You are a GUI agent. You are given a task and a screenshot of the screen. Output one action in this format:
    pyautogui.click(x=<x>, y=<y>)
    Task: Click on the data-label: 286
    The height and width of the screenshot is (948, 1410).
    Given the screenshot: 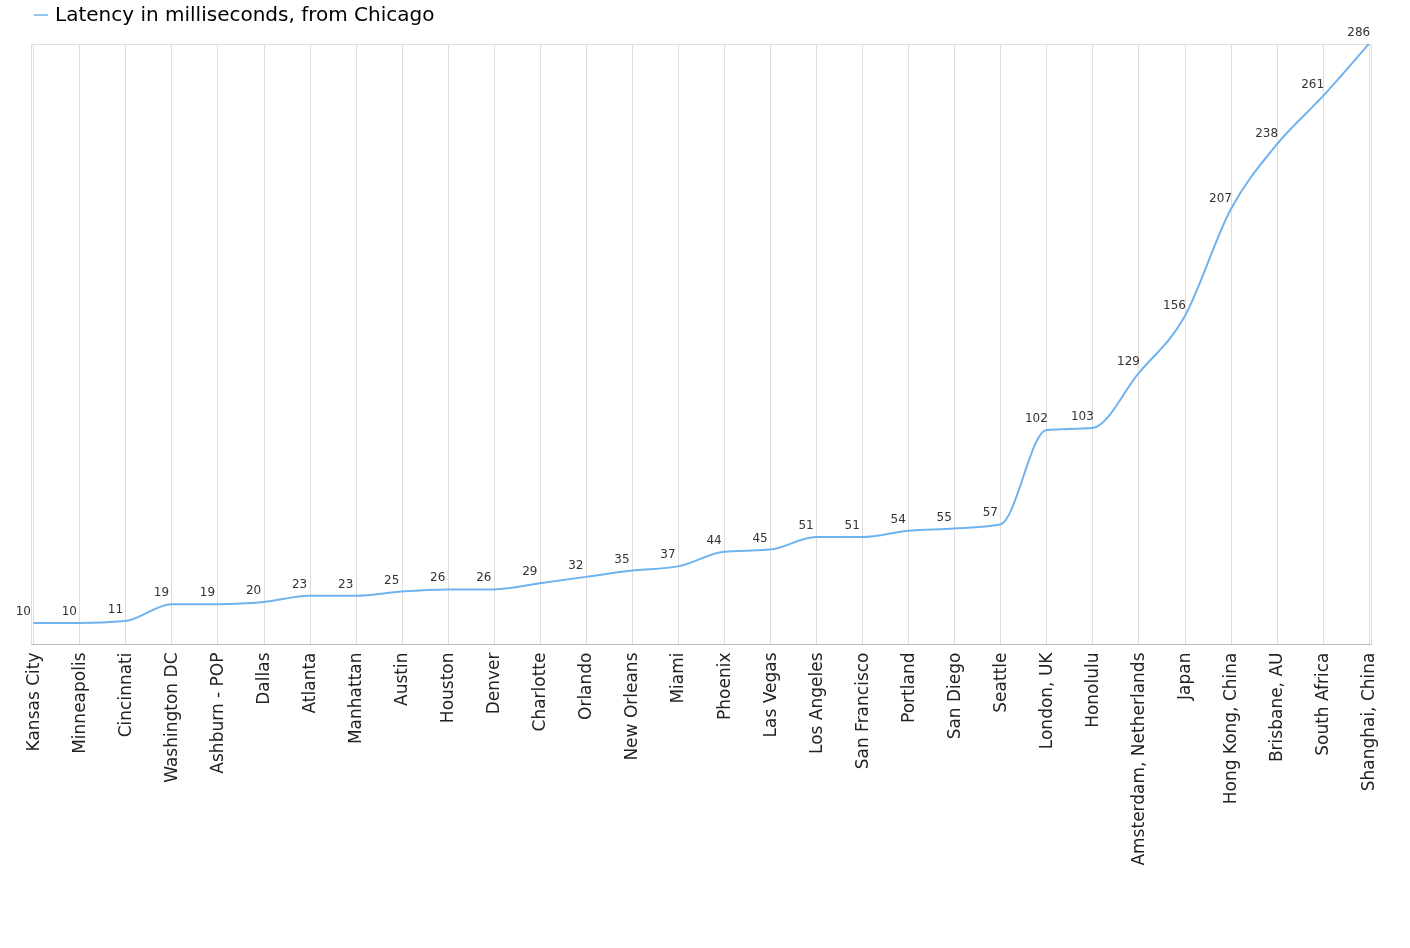 What is the action you would take?
    pyautogui.click(x=1359, y=32)
    